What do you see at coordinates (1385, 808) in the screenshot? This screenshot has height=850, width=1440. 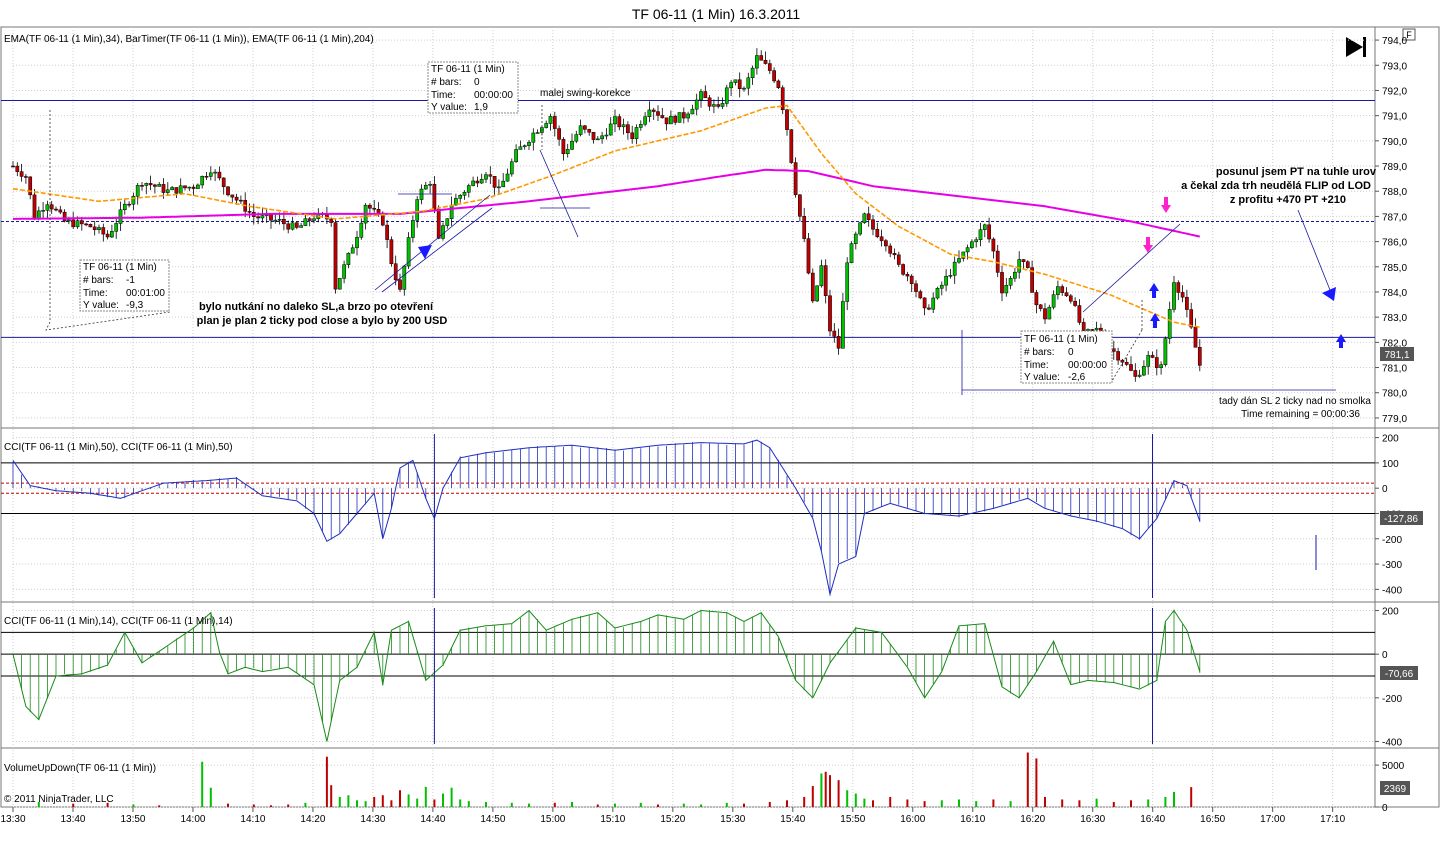 I see `volume-axis-tick-label: 0` at bounding box center [1385, 808].